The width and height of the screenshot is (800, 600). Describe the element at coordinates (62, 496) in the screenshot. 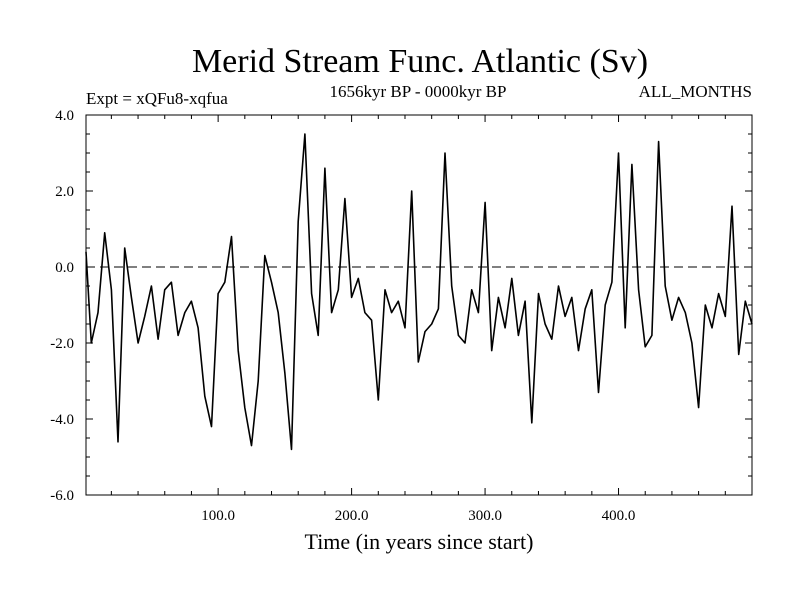

I see `y-tick-label: -6.0` at that location.